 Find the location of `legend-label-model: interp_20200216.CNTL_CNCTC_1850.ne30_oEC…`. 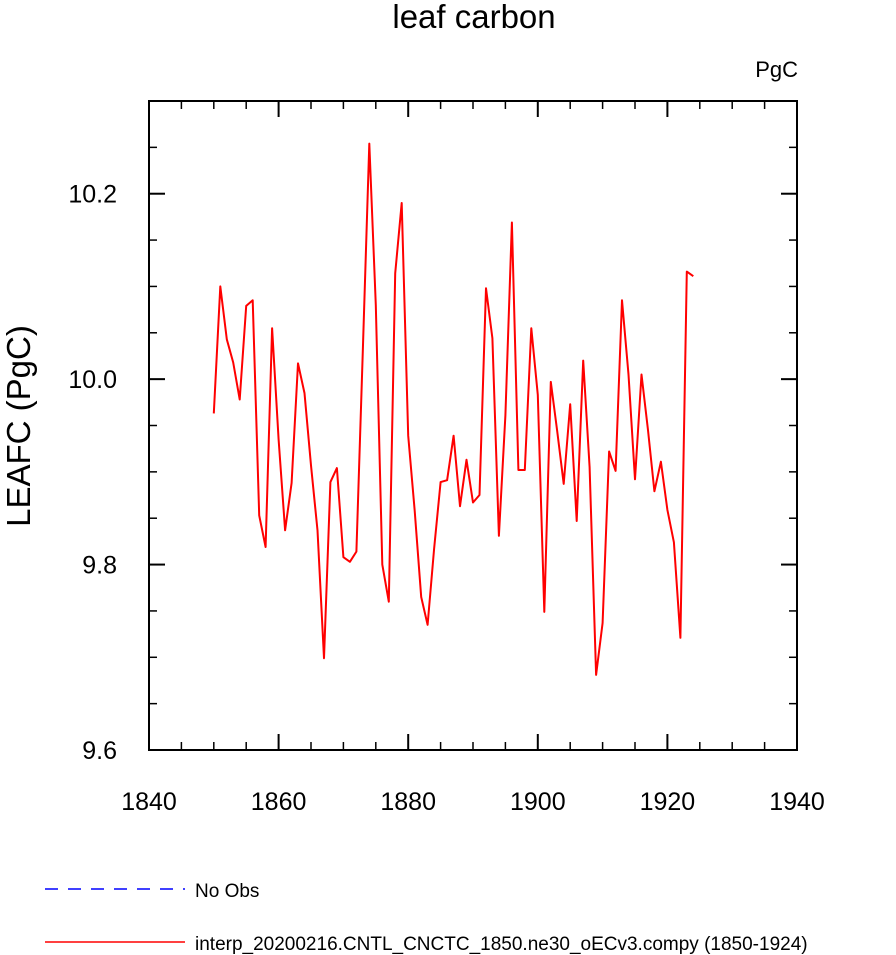

legend-label-model: interp_20200216.CNTL_CNCTC_1850.ne30_oEC… is located at coordinates (501, 944).